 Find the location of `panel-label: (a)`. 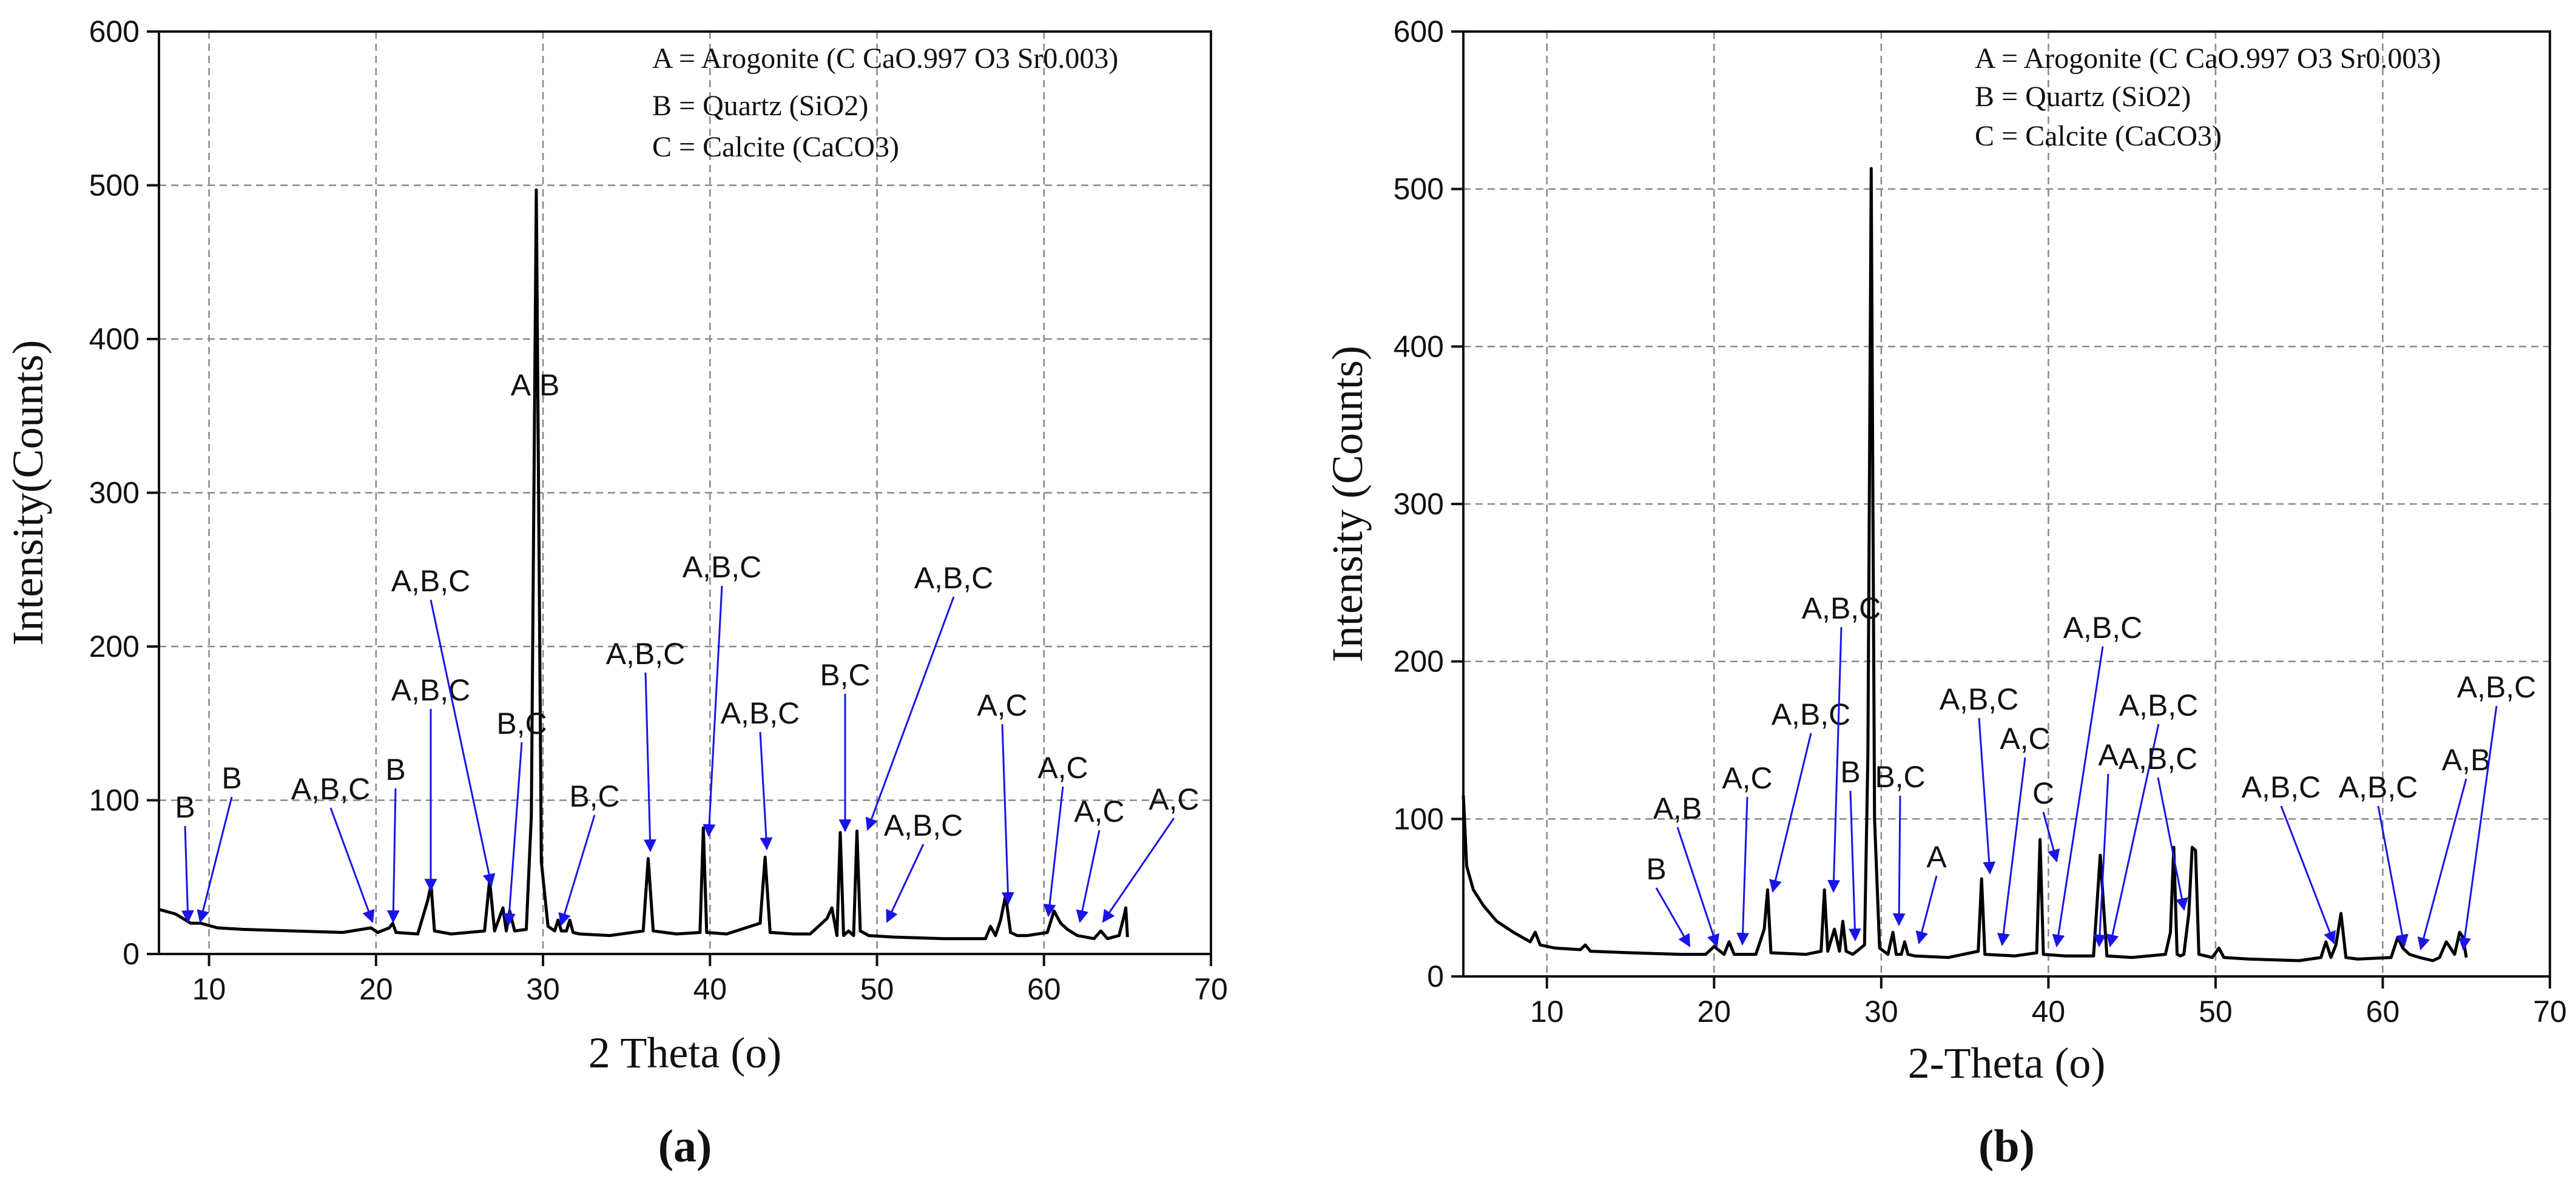

panel-label: (a) is located at coordinates (685, 1146).